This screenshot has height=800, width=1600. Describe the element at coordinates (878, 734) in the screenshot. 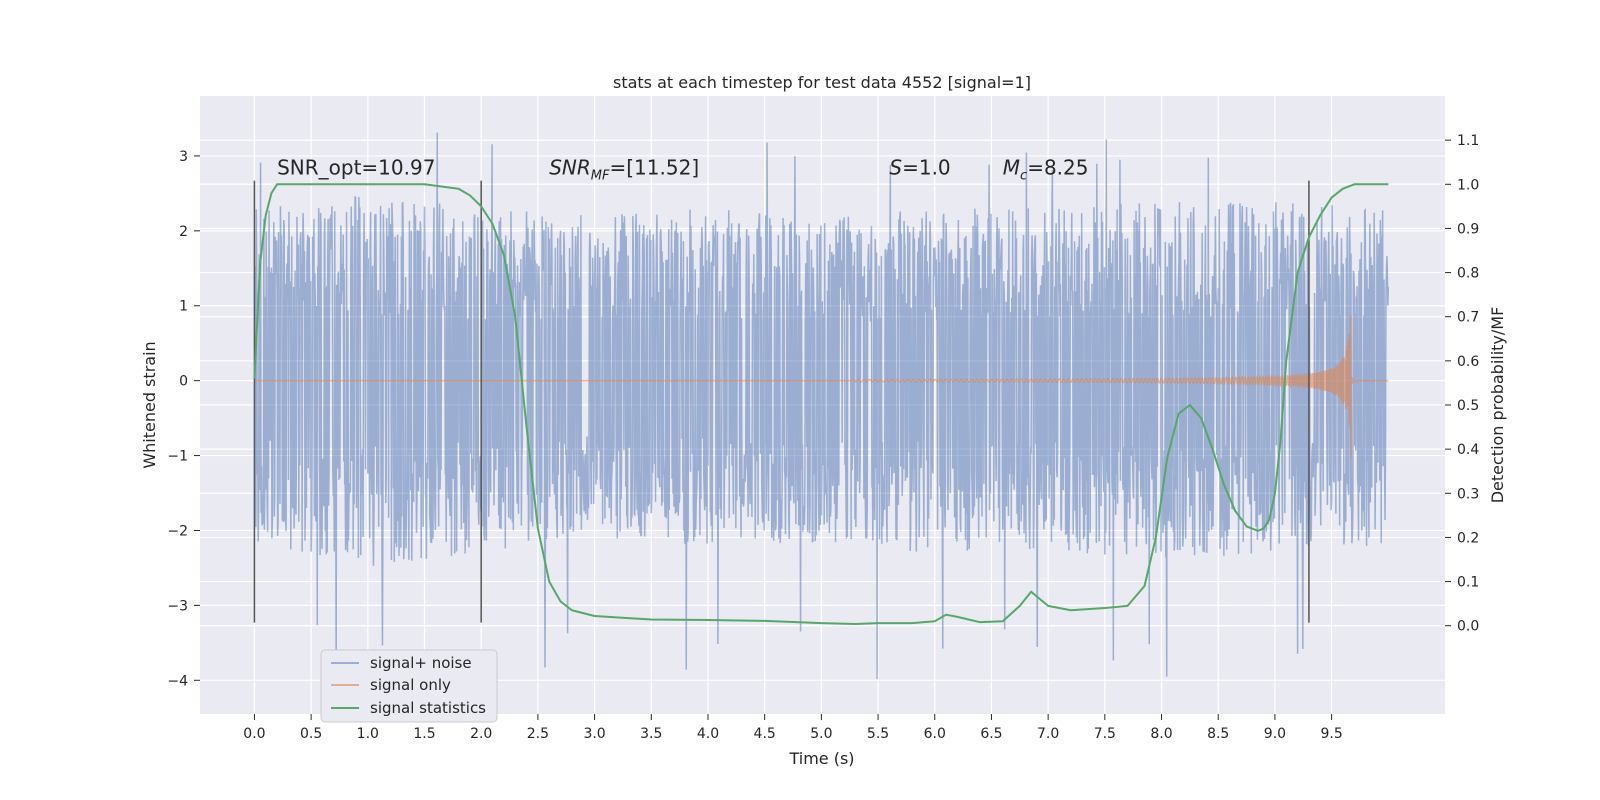

I see `x-tick-label: 5.5` at that location.